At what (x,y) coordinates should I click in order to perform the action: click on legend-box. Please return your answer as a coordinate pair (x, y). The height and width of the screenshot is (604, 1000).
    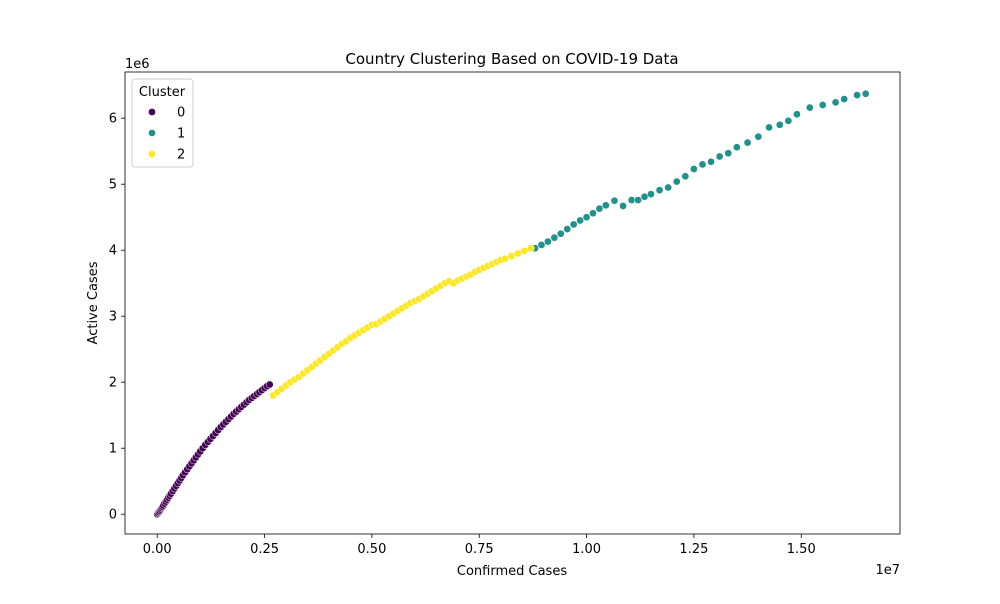
    Looking at the image, I should click on (162, 123).